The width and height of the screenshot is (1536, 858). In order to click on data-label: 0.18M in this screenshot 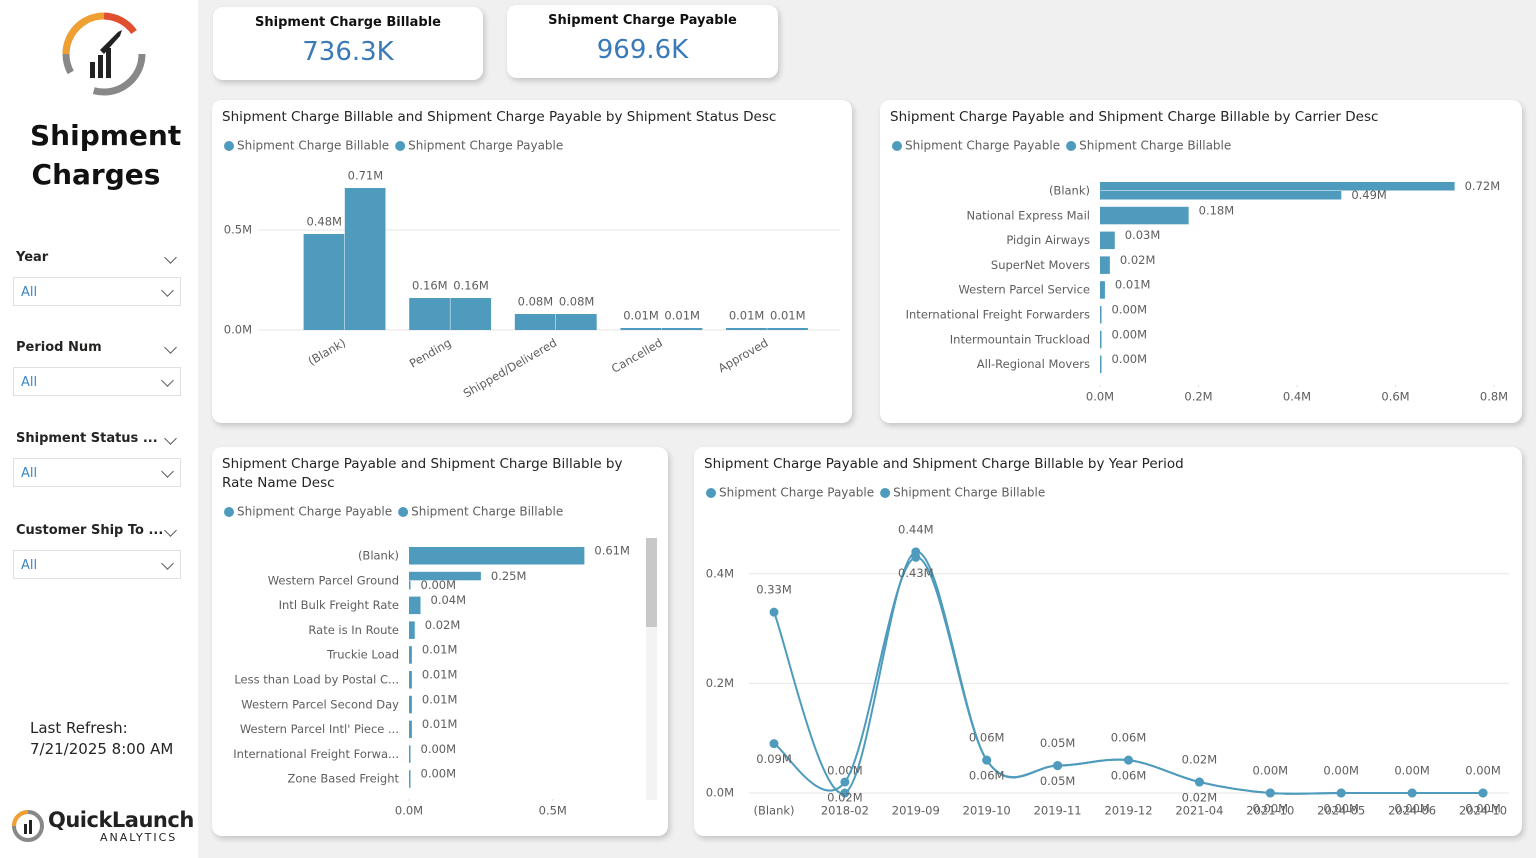, I will do `click(1217, 210)`.